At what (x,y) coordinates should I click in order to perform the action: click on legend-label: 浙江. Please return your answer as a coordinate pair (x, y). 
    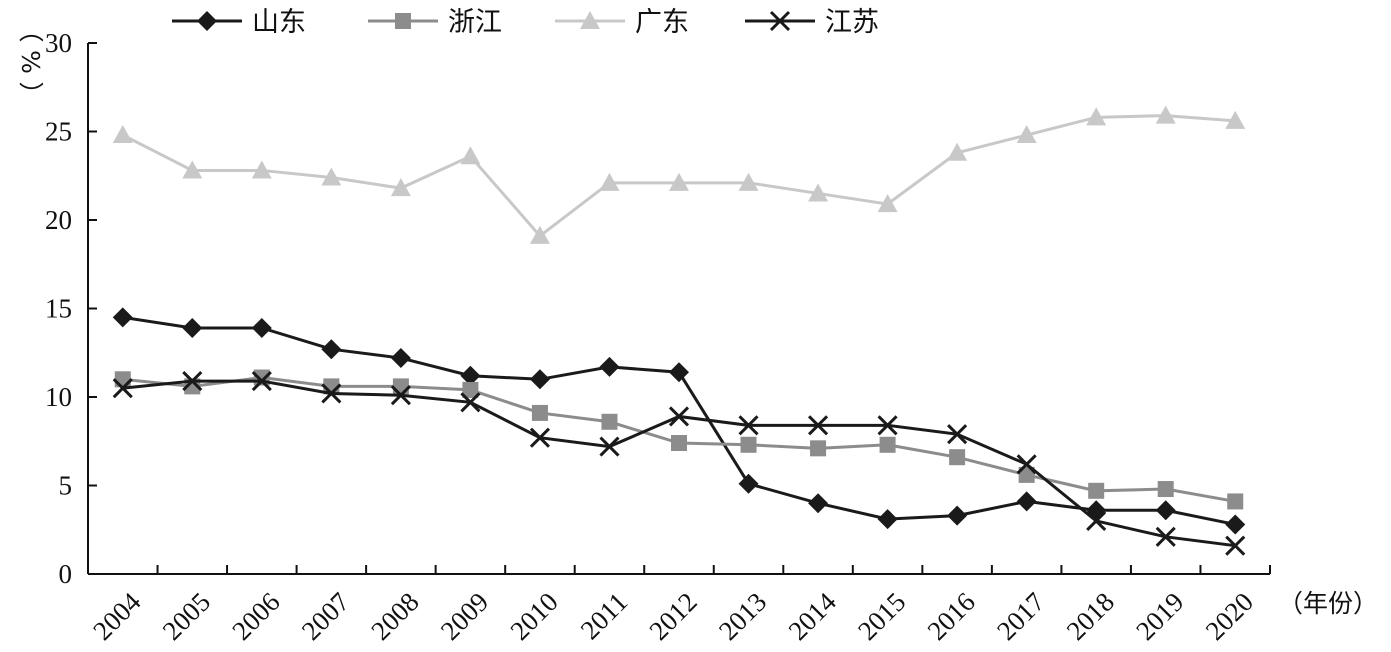
    Looking at the image, I should click on (475, 22).